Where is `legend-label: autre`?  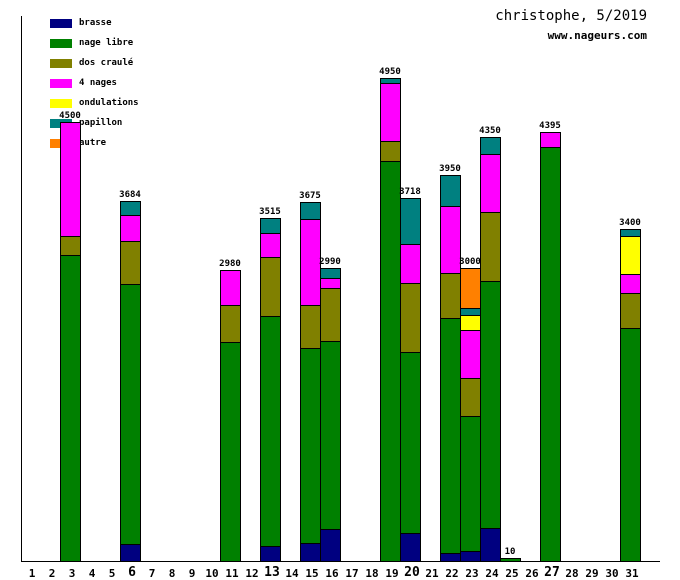 legend-label: autre is located at coordinates (93, 143).